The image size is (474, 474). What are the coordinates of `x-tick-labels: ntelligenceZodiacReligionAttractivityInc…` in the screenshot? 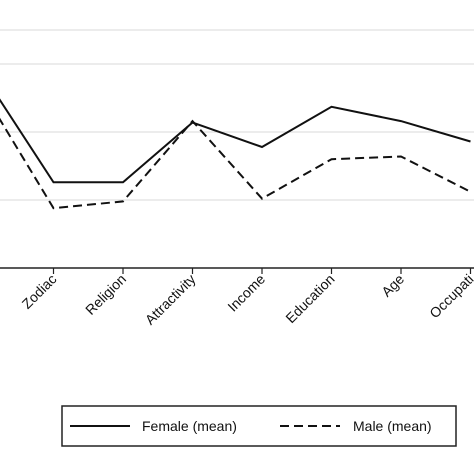 It's located at (246, 299).